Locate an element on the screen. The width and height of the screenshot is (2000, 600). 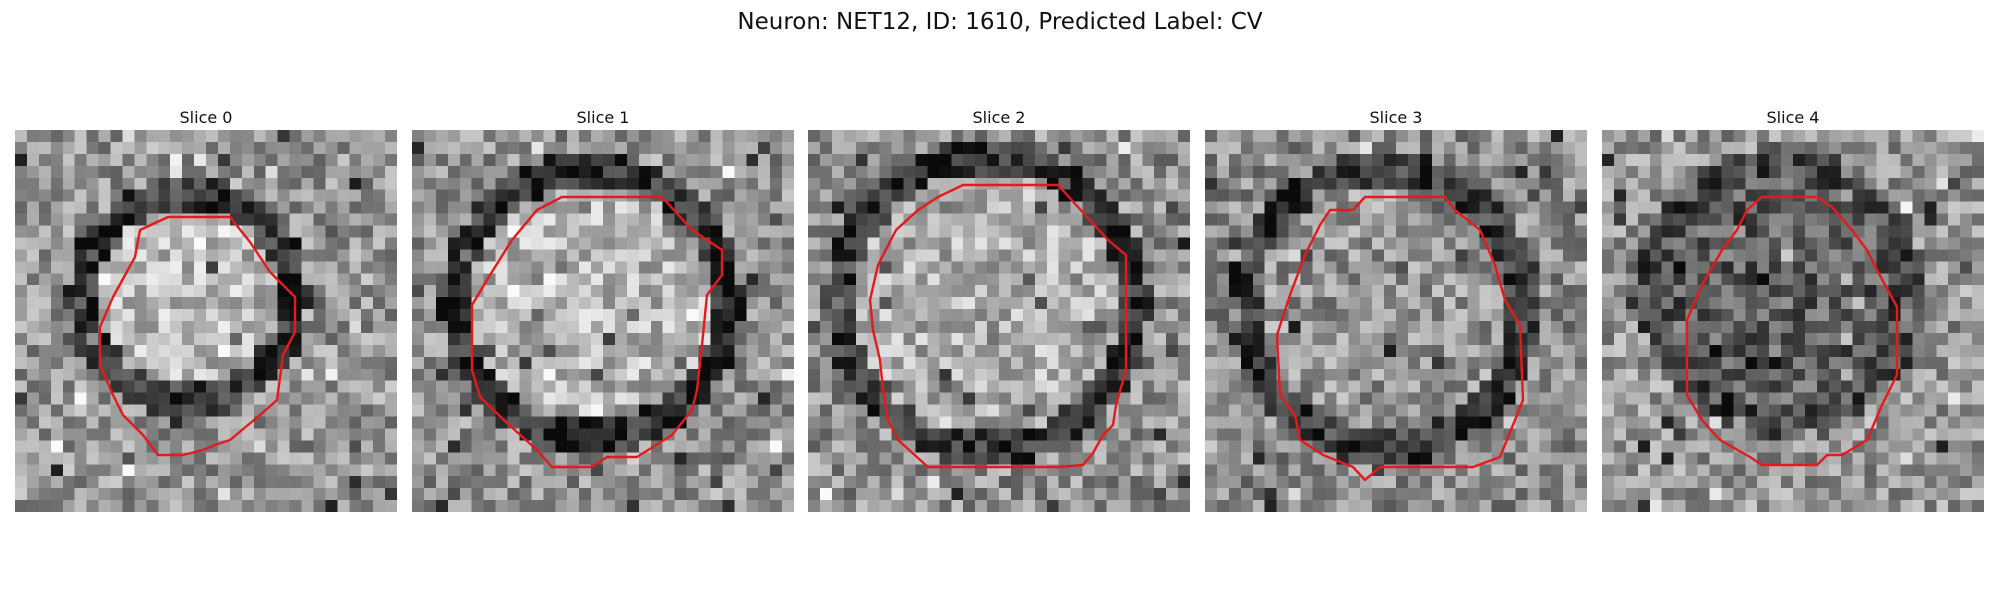
slice-panel-4: Slice 4 is located at coordinates (1793, 310).